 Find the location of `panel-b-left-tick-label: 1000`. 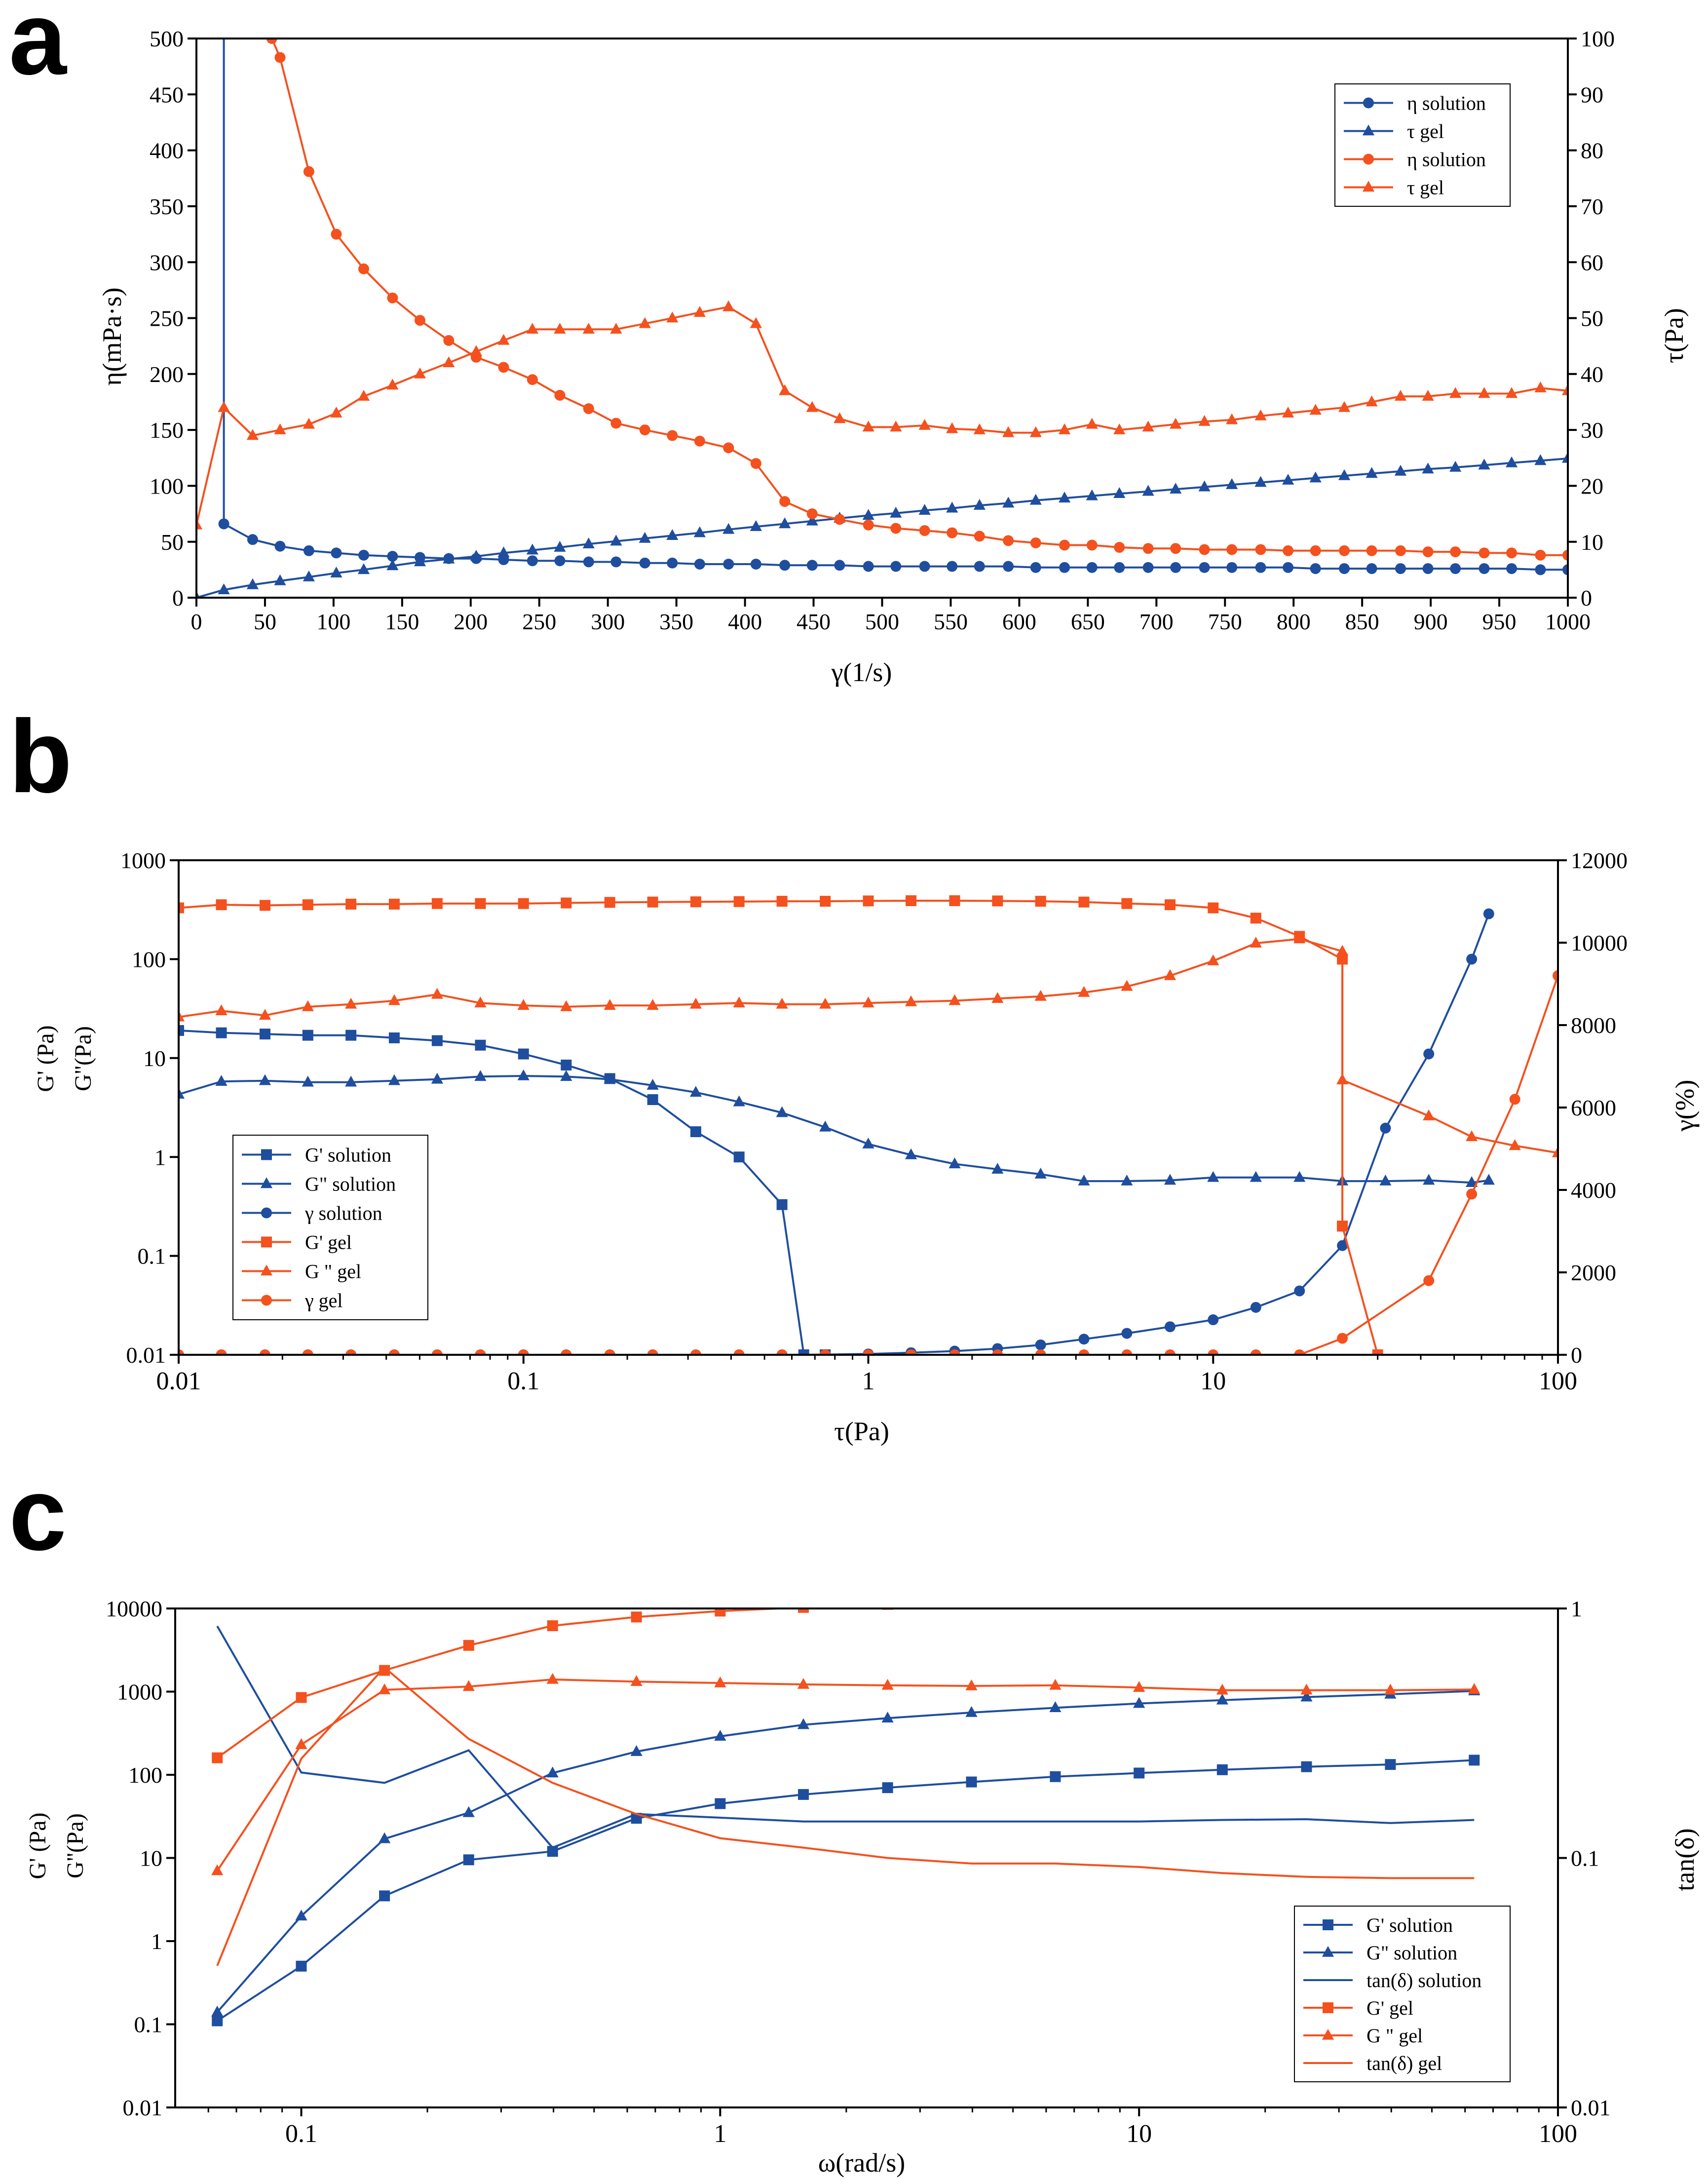

panel-b-left-tick-label: 1000 is located at coordinates (143, 860).